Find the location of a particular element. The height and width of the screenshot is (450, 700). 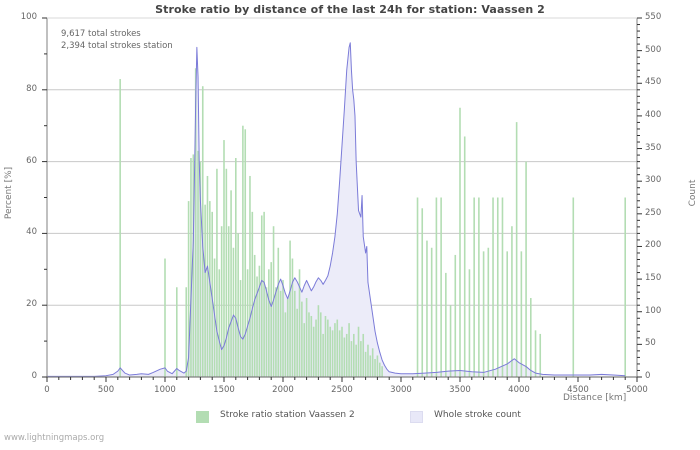

x-tick-label: 1500 is located at coordinates (224, 390).